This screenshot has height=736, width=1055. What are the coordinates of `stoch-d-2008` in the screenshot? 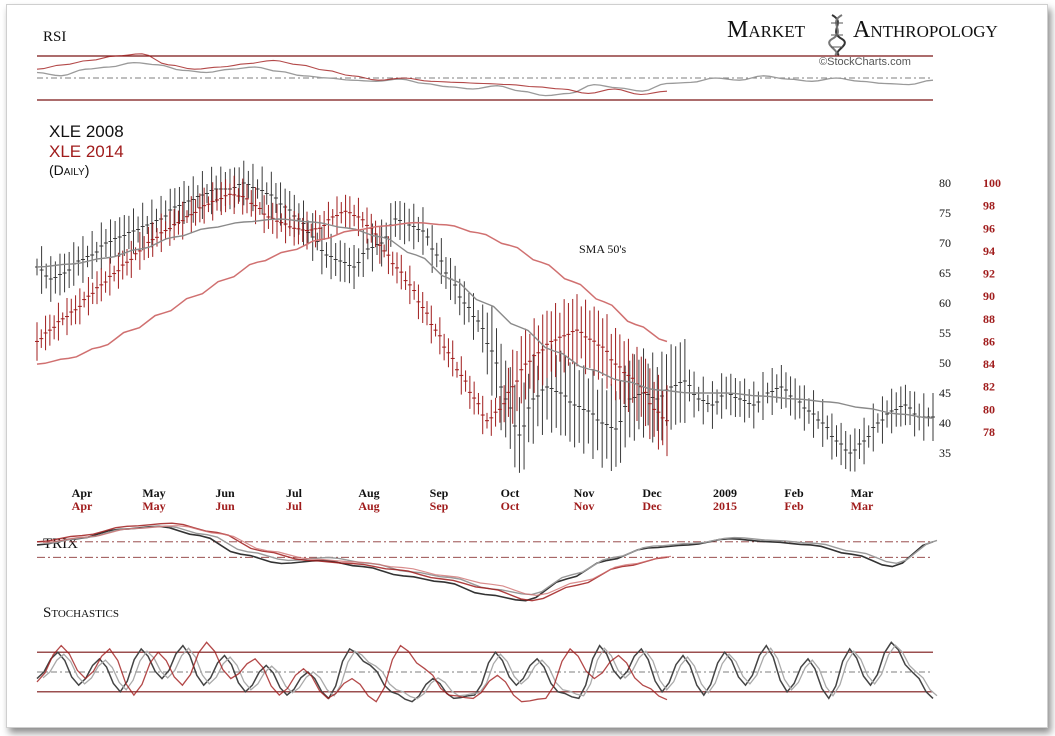 It's located at (490, 672).